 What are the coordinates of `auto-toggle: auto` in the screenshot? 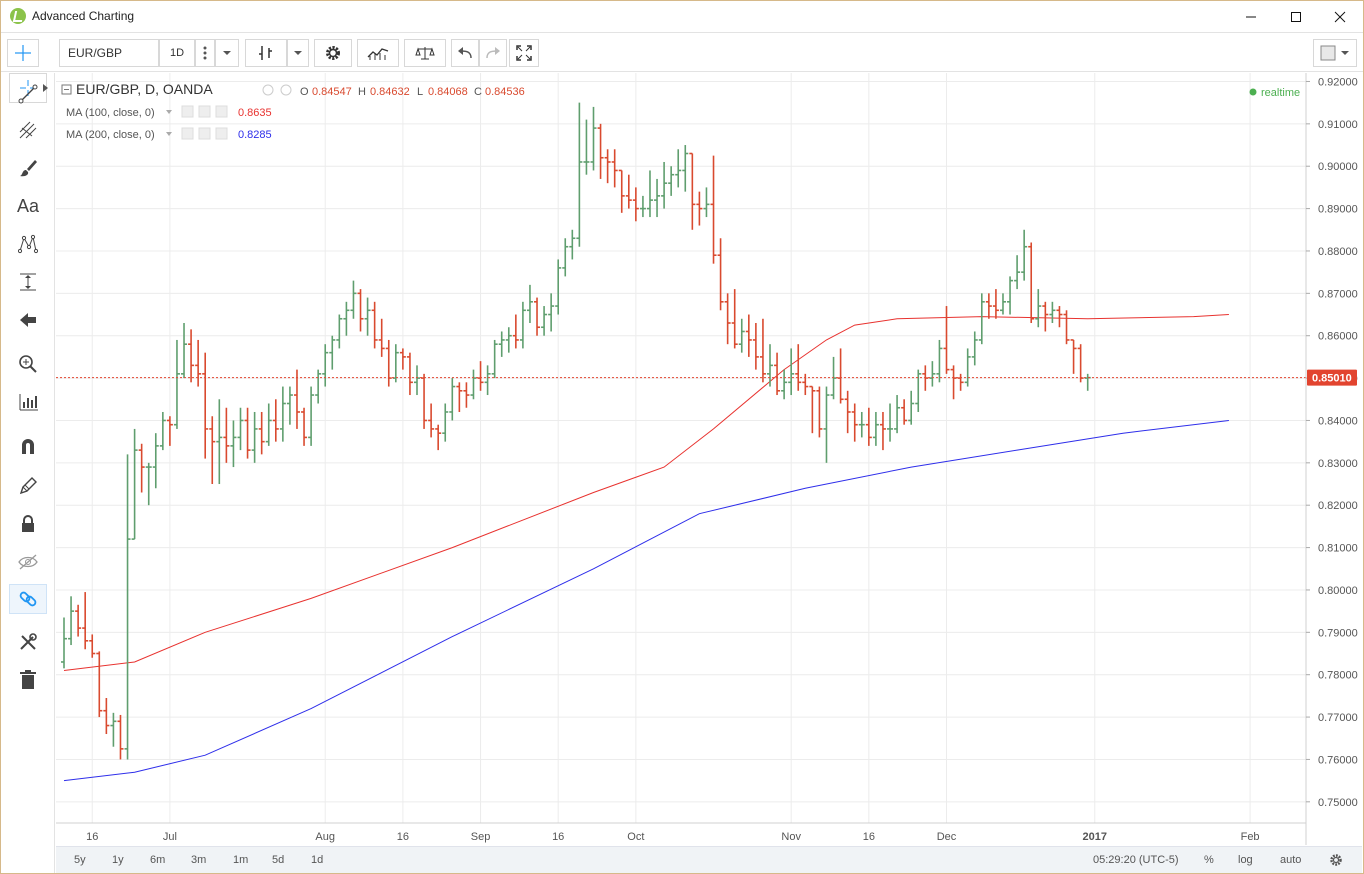 It's located at (1291, 860).